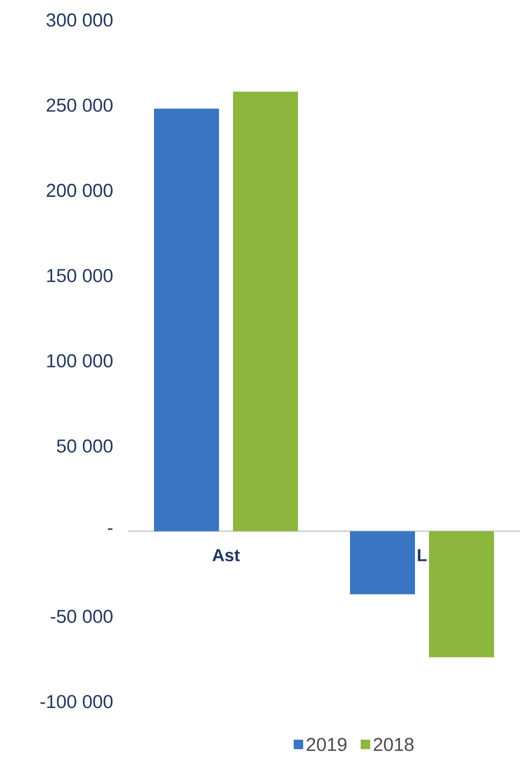  What do you see at coordinates (80, 275) in the screenshot?
I see `y-tick-label: 150 000` at bounding box center [80, 275].